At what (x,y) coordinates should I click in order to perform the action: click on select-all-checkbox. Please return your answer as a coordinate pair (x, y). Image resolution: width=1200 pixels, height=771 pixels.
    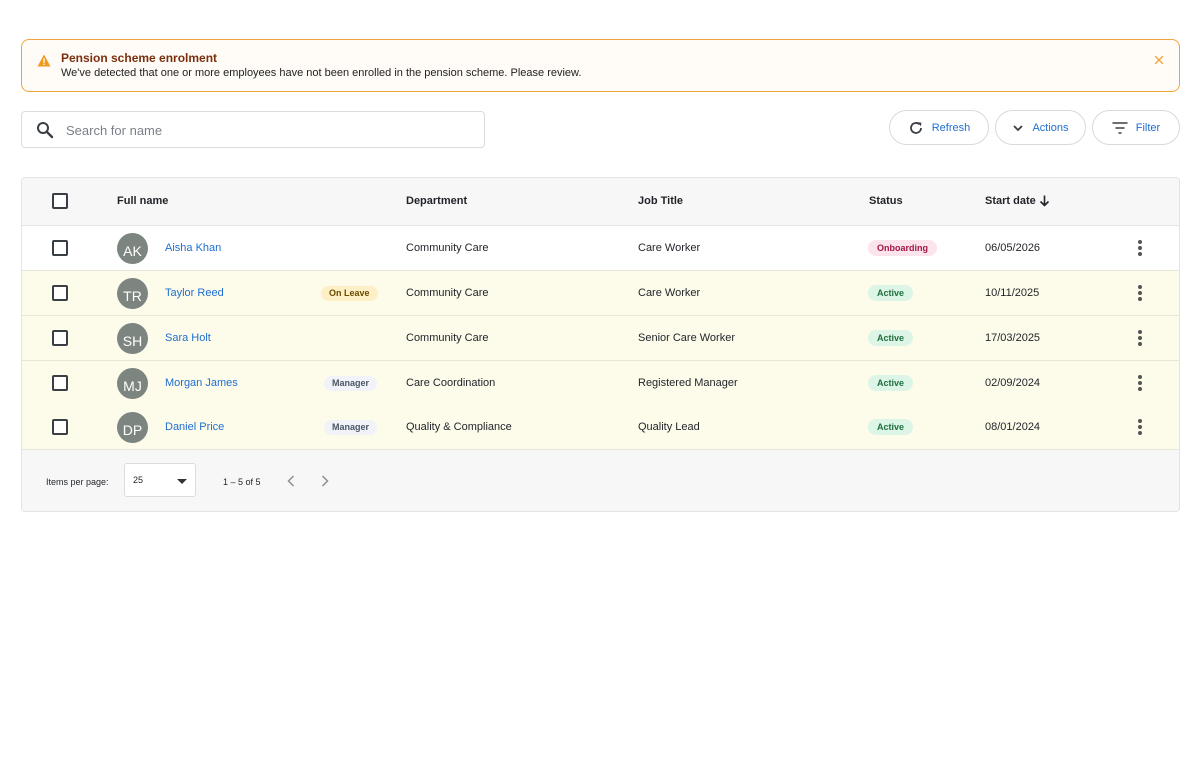
    Looking at the image, I should click on (60, 201).